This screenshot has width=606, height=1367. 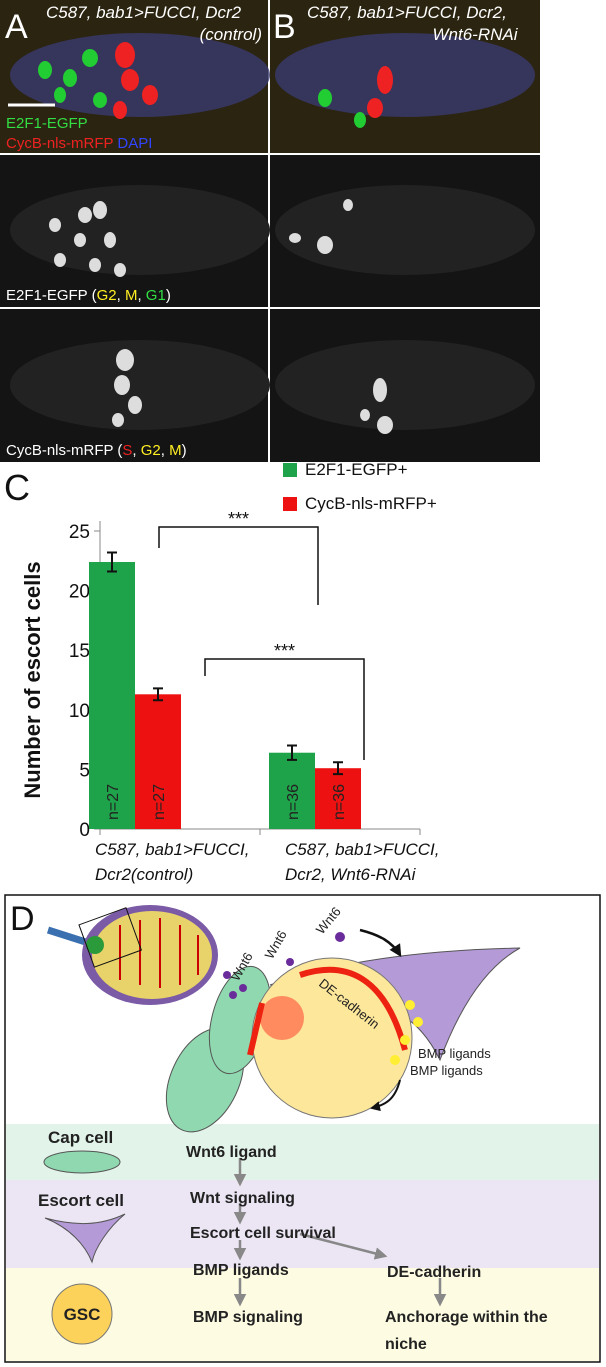 I want to click on y-axis-title: Number of escort cells, so click(x=32, y=679).